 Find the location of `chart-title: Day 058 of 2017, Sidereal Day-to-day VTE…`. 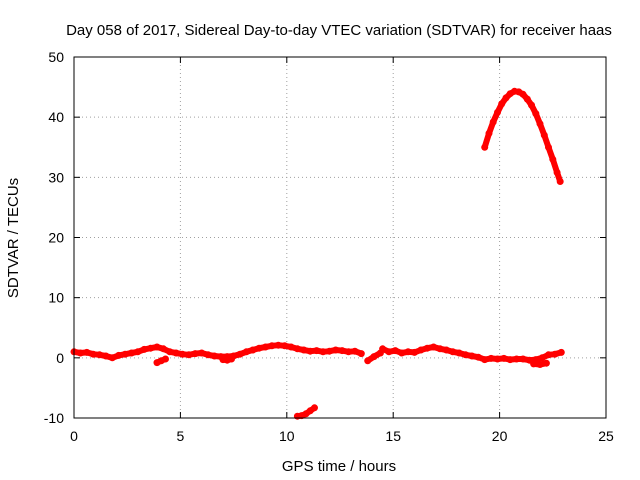

chart-title: Day 058 of 2017, Sidereal Day-to-day VTE… is located at coordinates (339, 30).